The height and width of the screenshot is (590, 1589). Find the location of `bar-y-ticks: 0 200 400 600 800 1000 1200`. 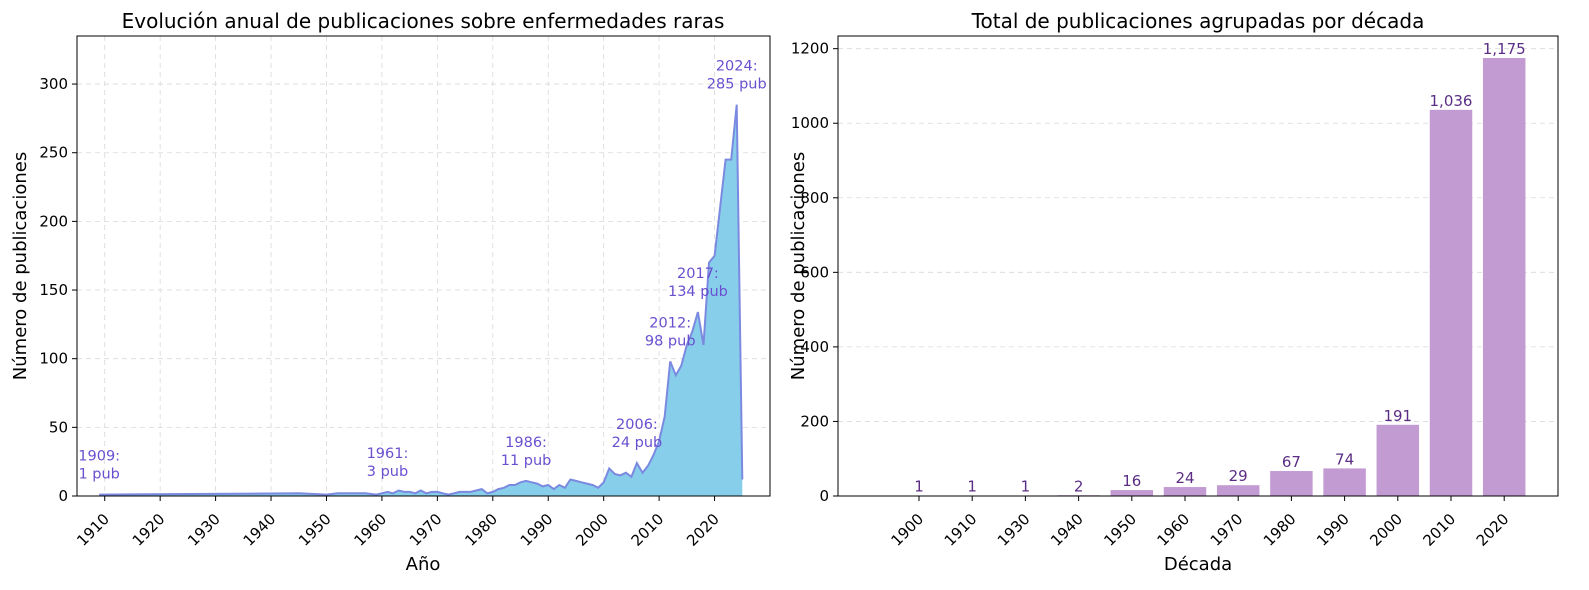

bar-y-ticks: 0 200 400 600 800 1000 1200 is located at coordinates (814, 272).